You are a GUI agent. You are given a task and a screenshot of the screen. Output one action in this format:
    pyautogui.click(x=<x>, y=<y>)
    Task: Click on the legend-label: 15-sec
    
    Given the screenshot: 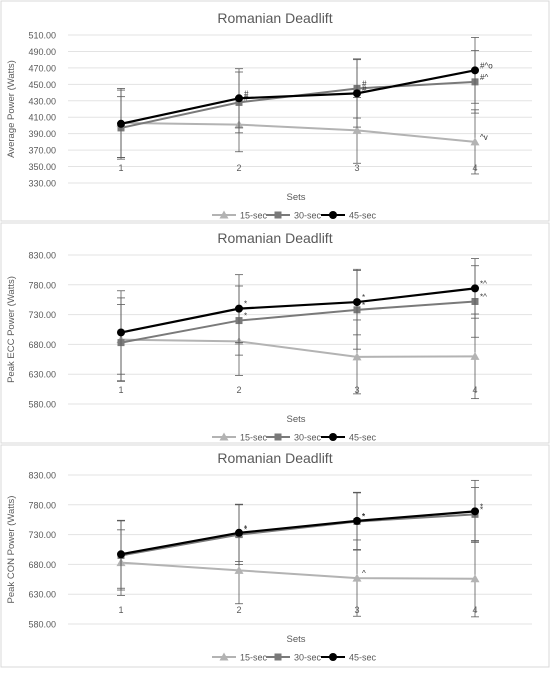 What is the action you would take?
    pyautogui.click(x=254, y=658)
    